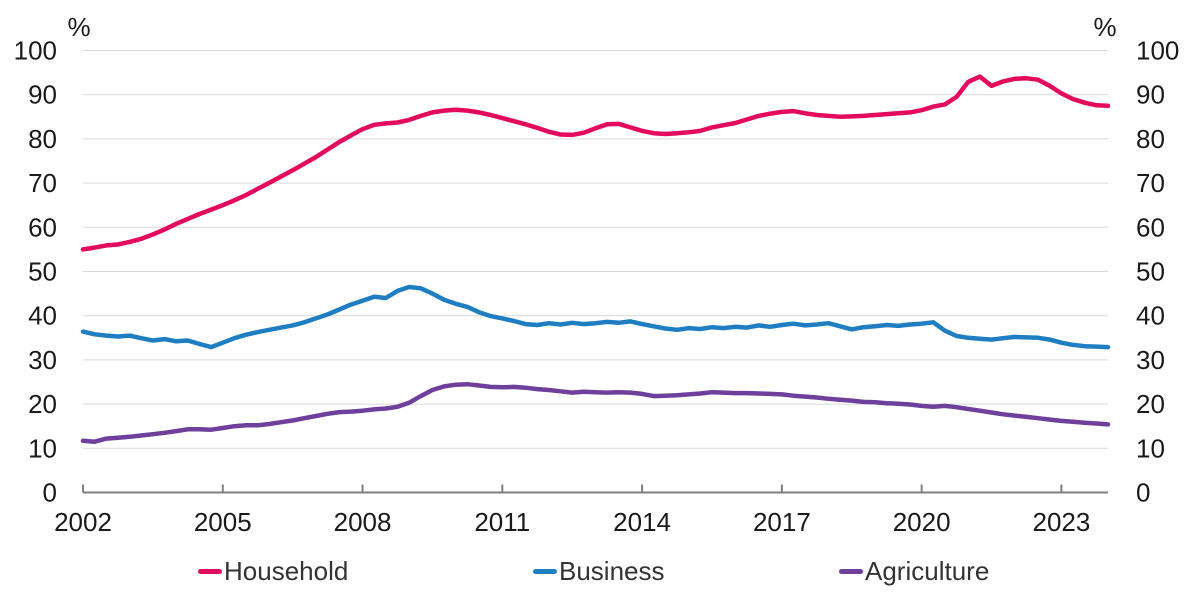 The height and width of the screenshot is (597, 1201). Describe the element at coordinates (83, 522) in the screenshot. I see `x-axis-label: 2002` at that location.